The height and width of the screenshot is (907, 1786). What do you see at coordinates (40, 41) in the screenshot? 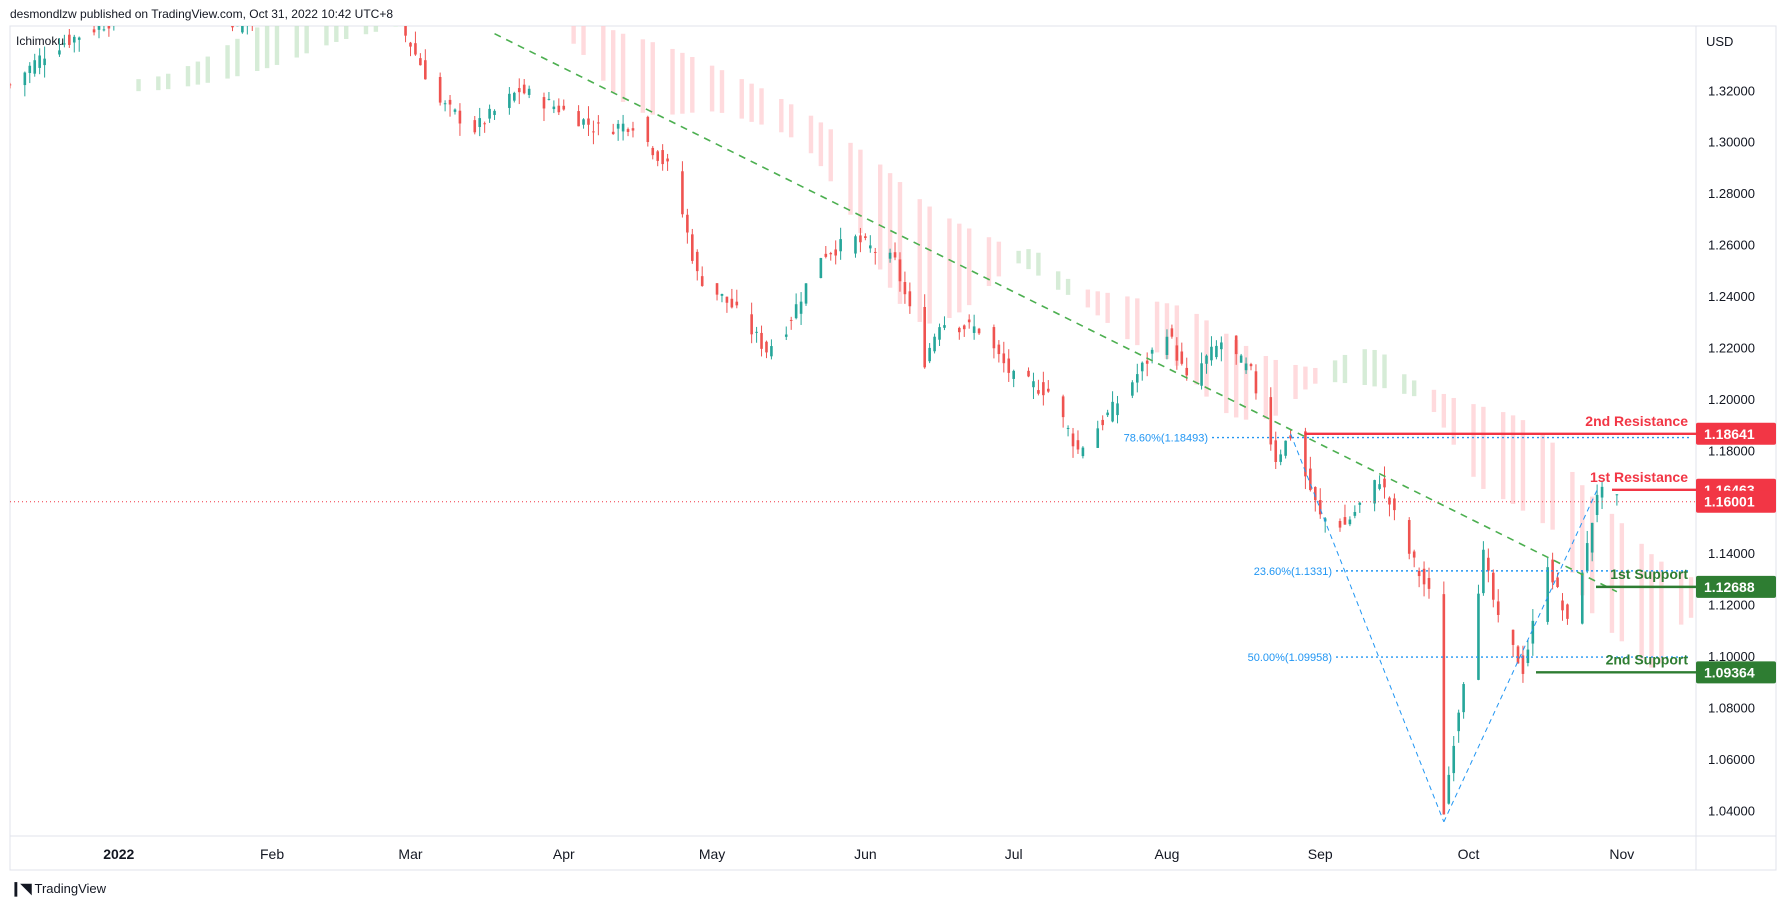
I see `indicator-label: Ichimoku` at bounding box center [40, 41].